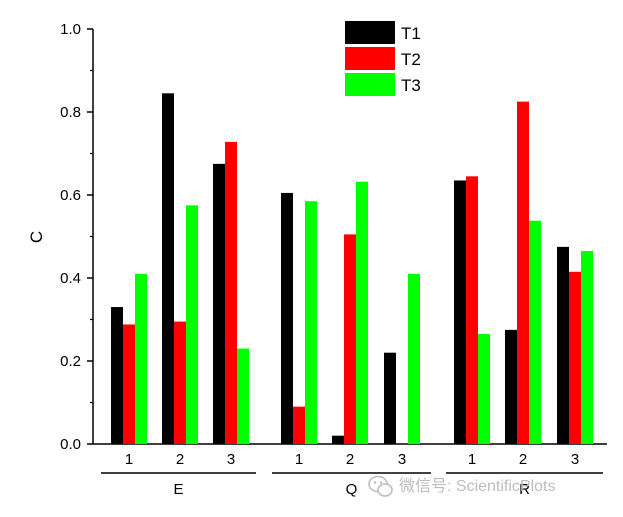 This screenshot has width=623, height=517. I want to click on y-tick-label: 0.2, so click(70, 361).